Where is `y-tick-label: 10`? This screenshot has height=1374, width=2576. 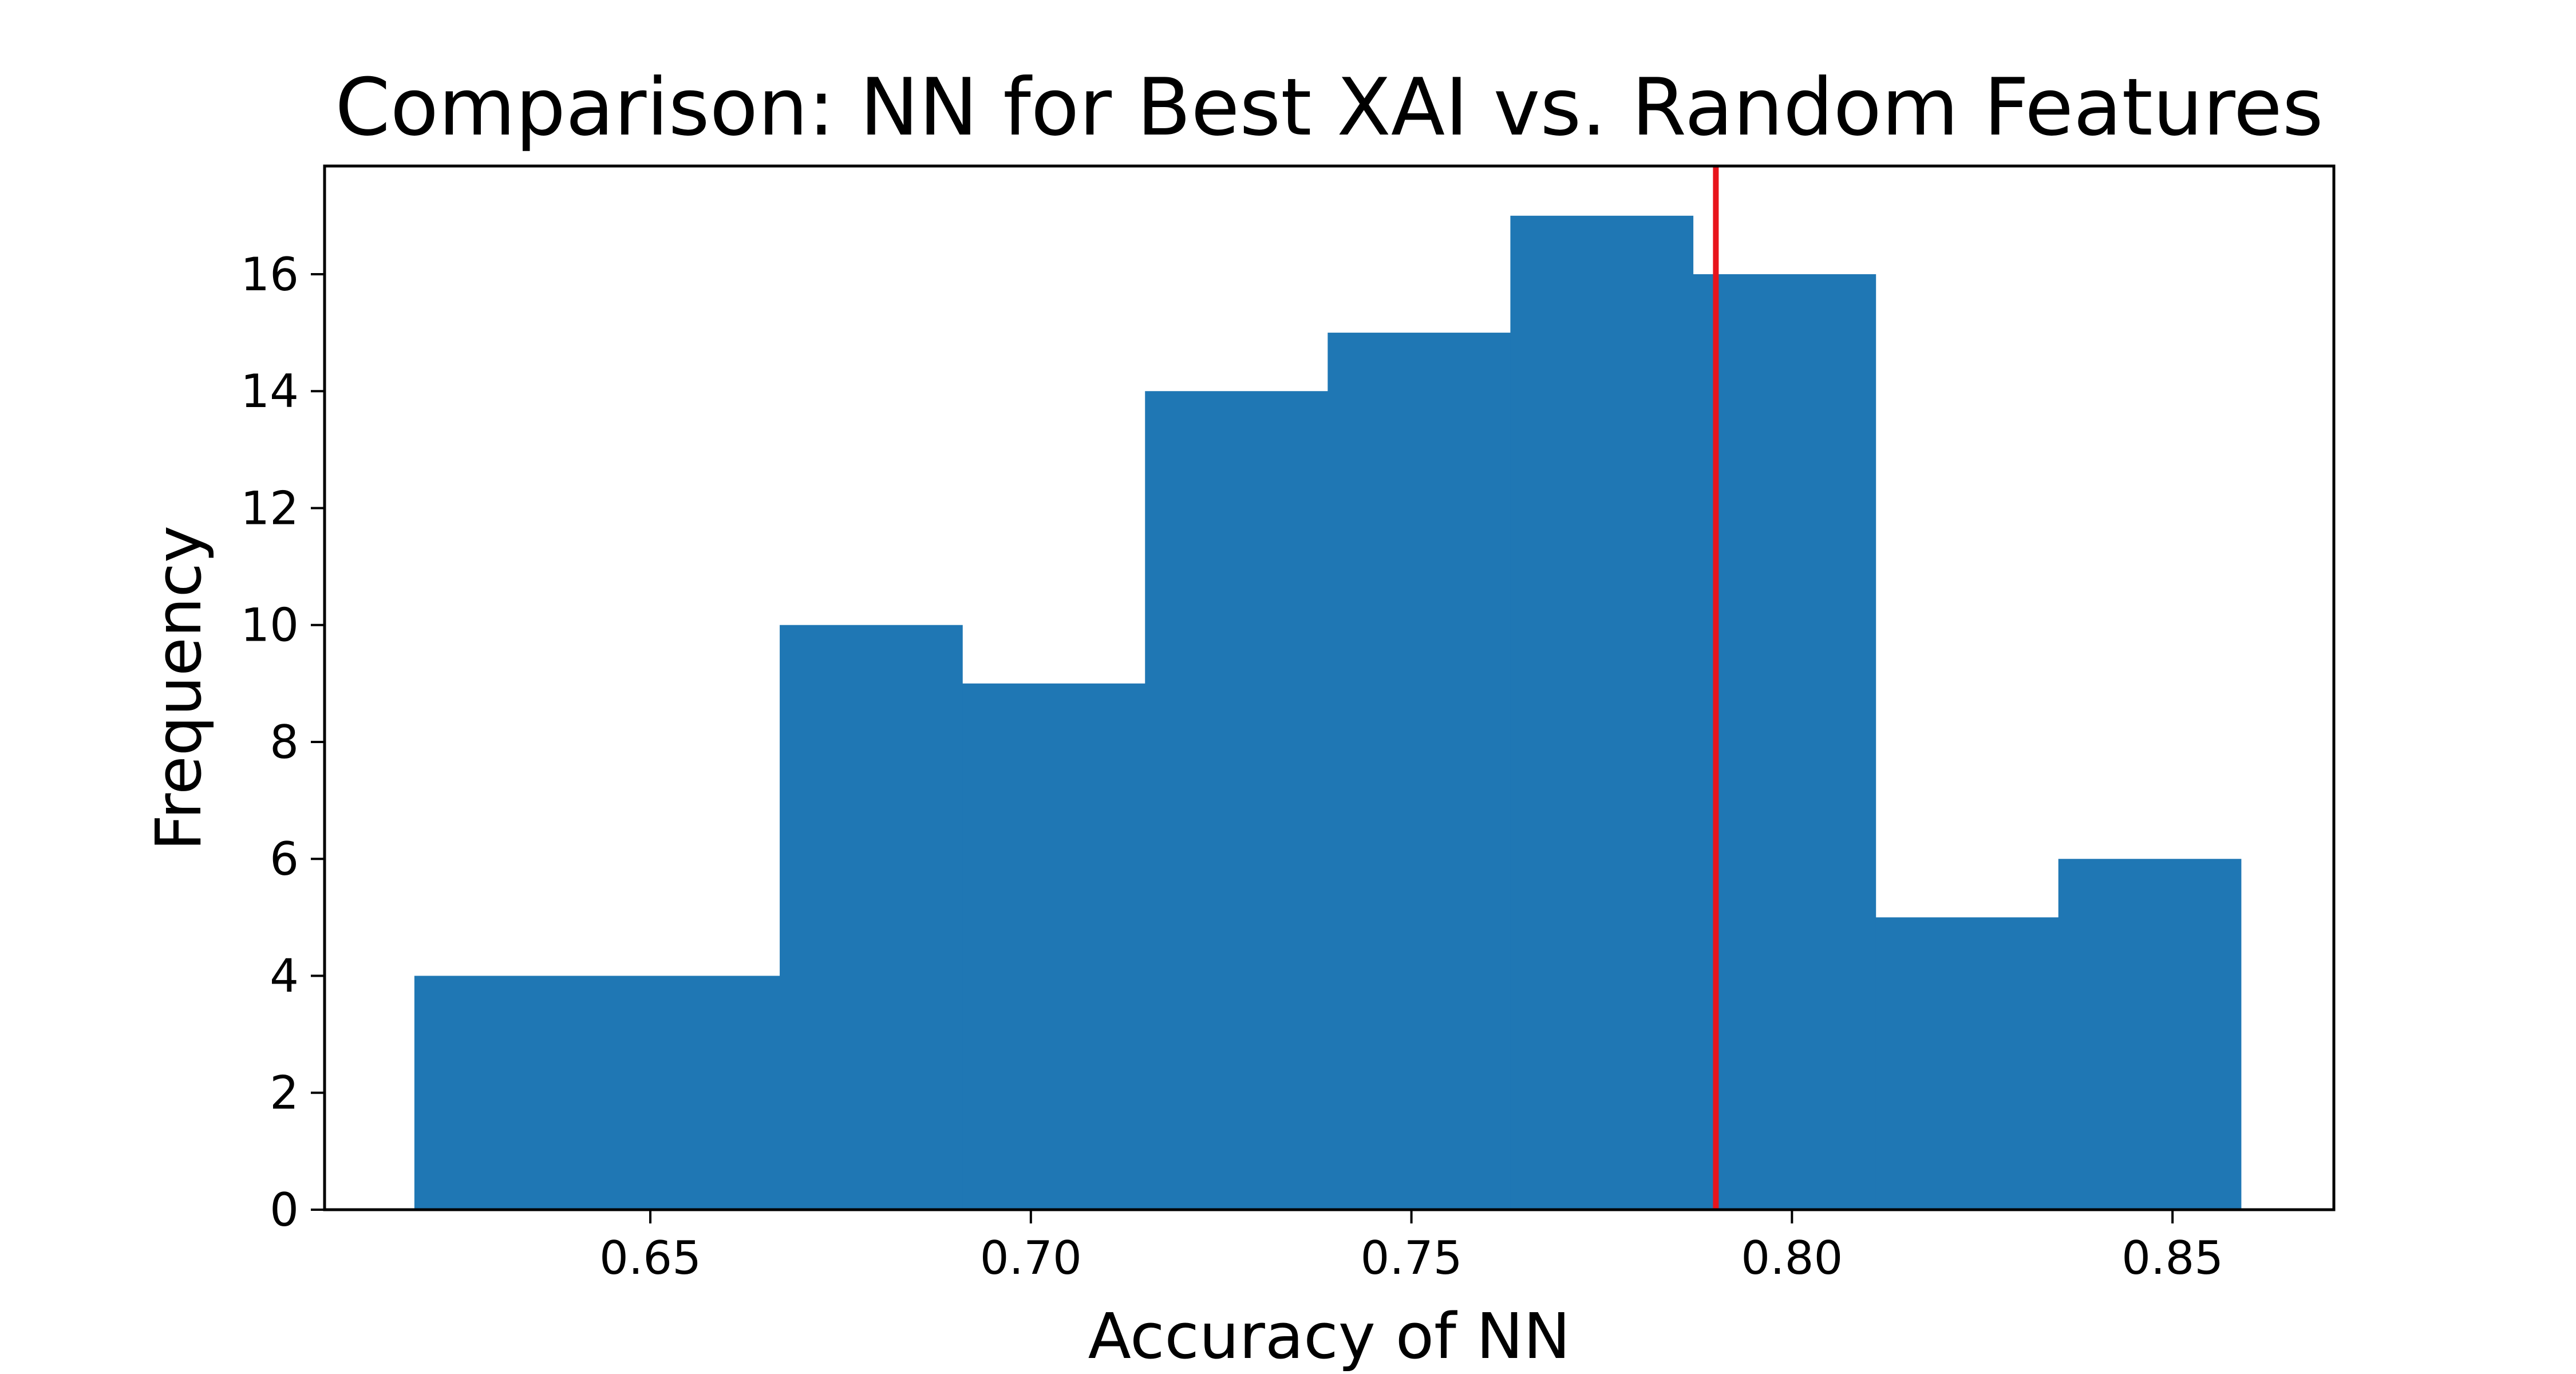
y-tick-label: 10 is located at coordinates (269, 625).